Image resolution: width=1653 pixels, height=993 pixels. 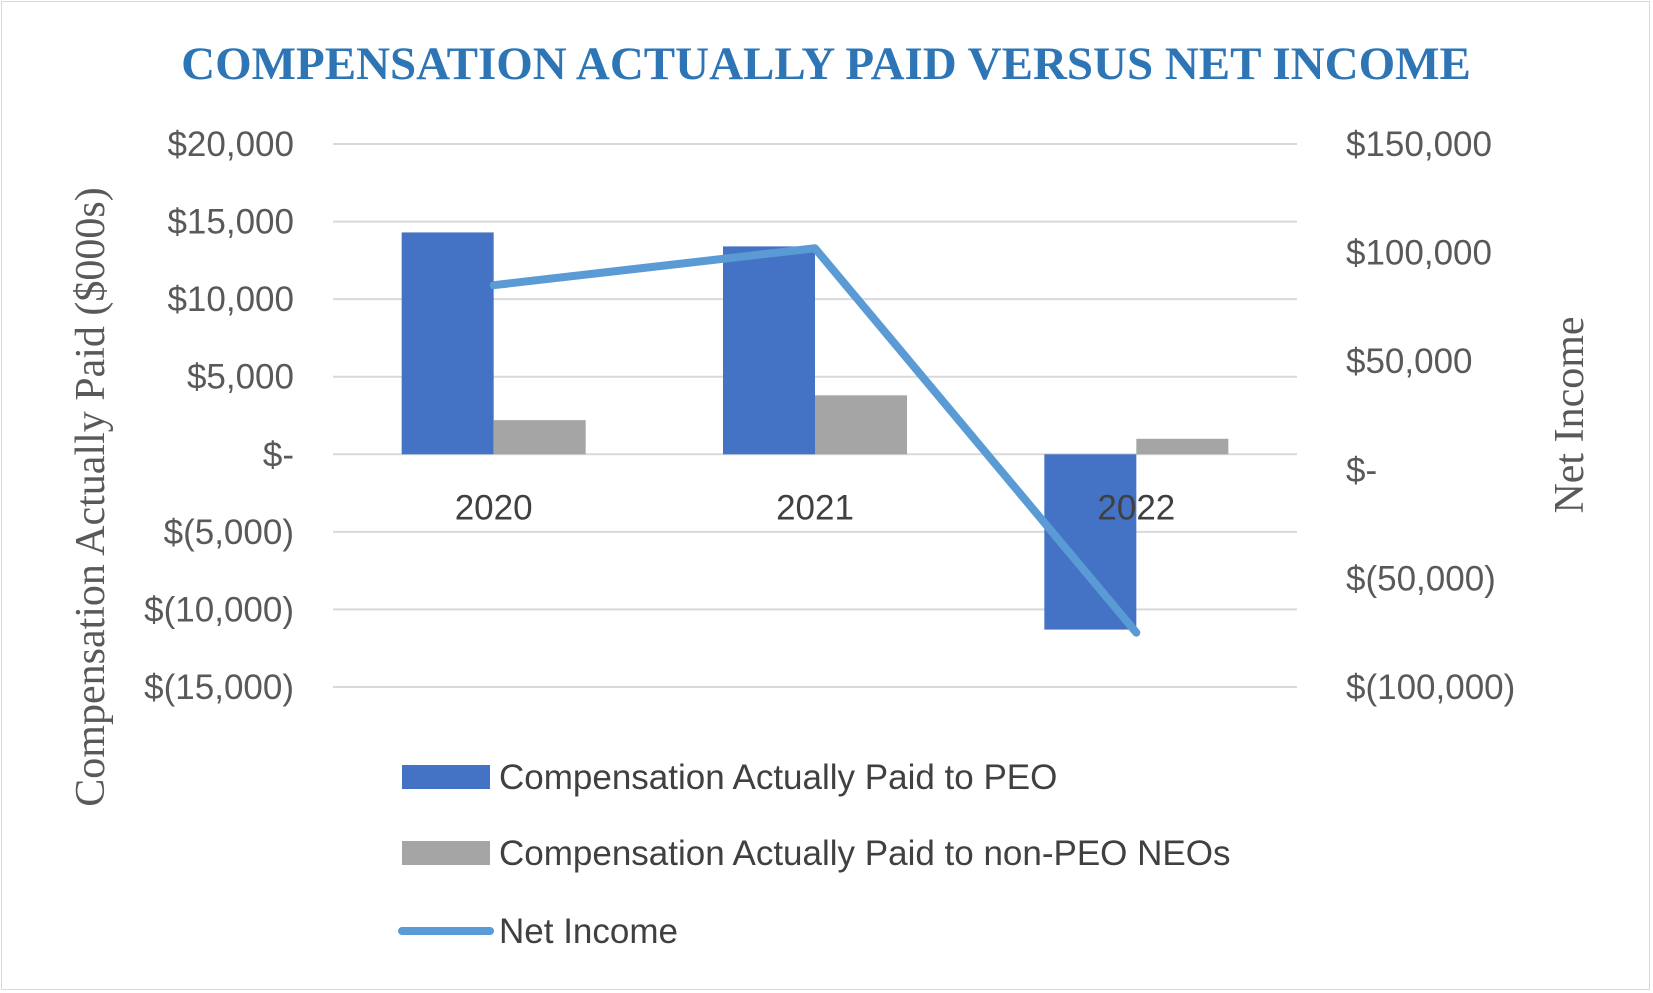 What do you see at coordinates (278, 454) in the screenshot?
I see `left-tick-label: $-` at bounding box center [278, 454].